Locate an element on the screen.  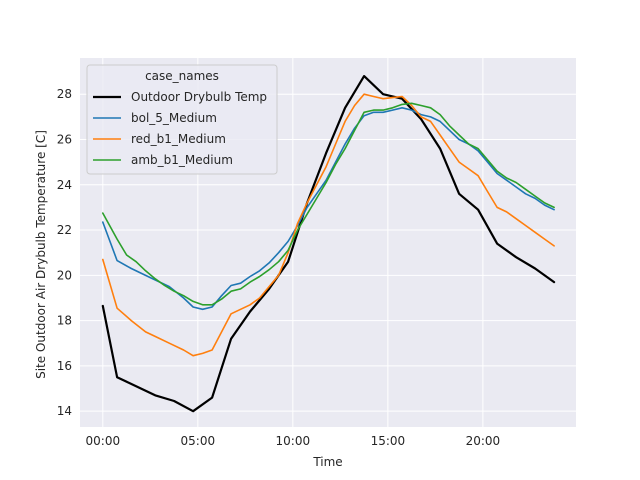
y-tick-label: 14 is located at coordinates (64, 411).